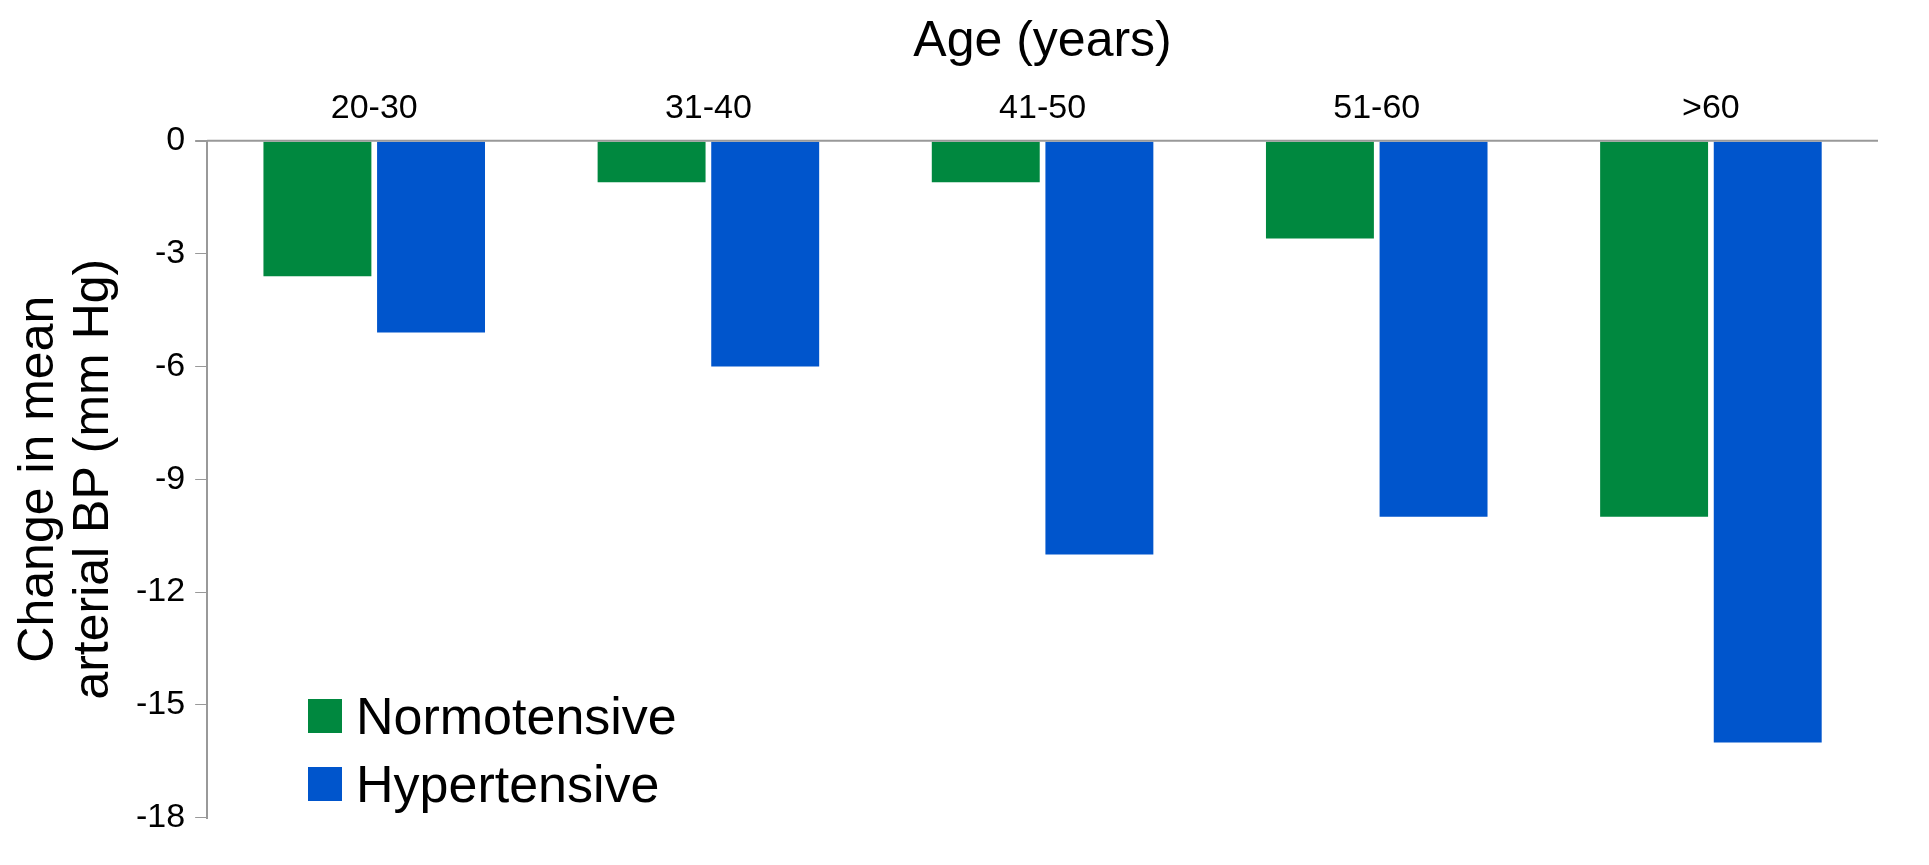 Image resolution: width=1929 pixels, height=865 pixels. What do you see at coordinates (170, 363) in the screenshot?
I see `y-tick-label: -6` at bounding box center [170, 363].